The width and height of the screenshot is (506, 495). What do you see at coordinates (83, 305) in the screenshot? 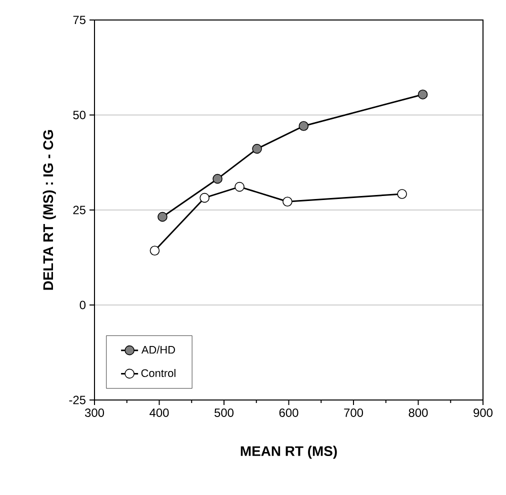
I see `y-tick-label: 0` at bounding box center [83, 305].